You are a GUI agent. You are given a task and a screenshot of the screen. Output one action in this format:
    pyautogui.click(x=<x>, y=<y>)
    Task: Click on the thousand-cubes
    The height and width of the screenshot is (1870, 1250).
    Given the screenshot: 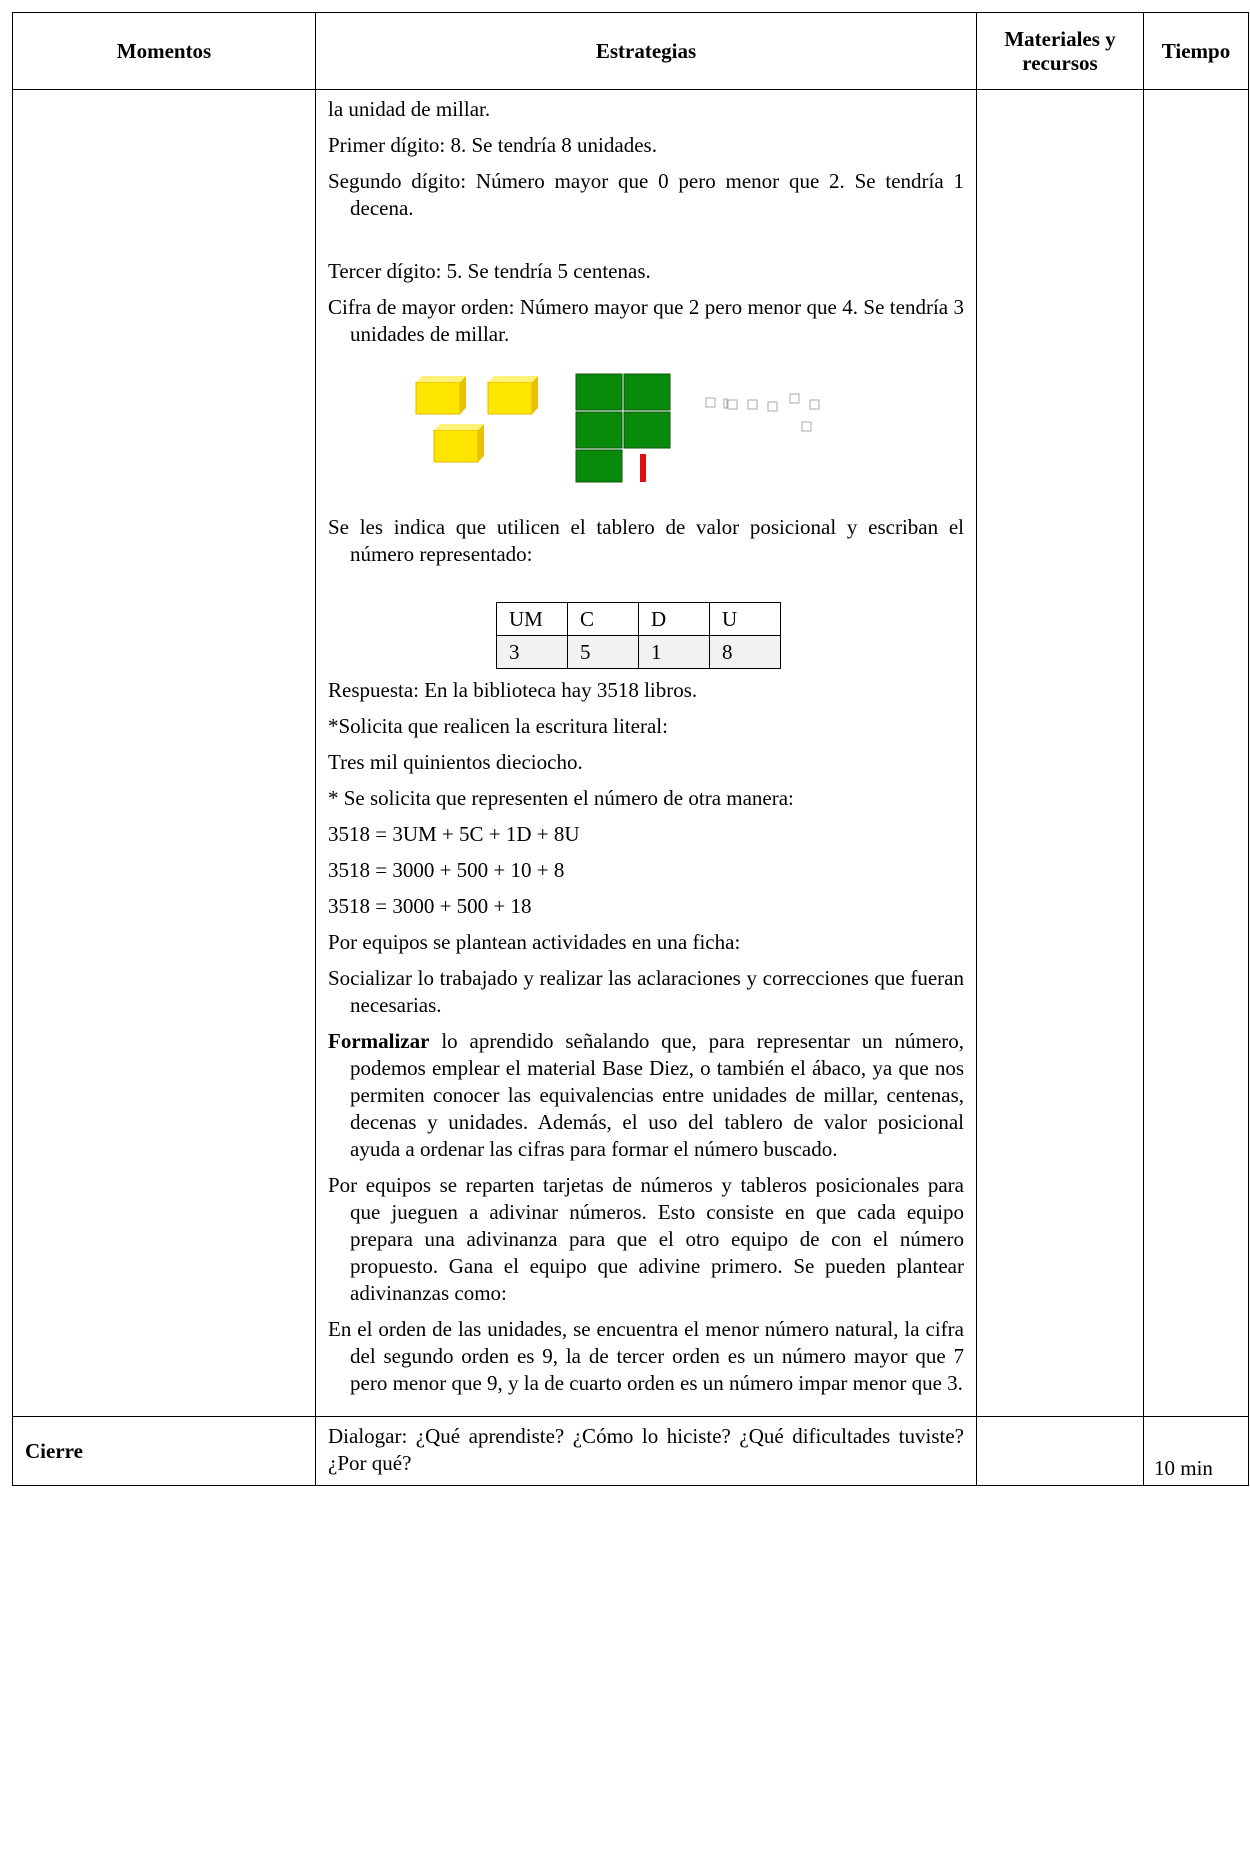 What is the action you would take?
    pyautogui.click(x=476, y=419)
    